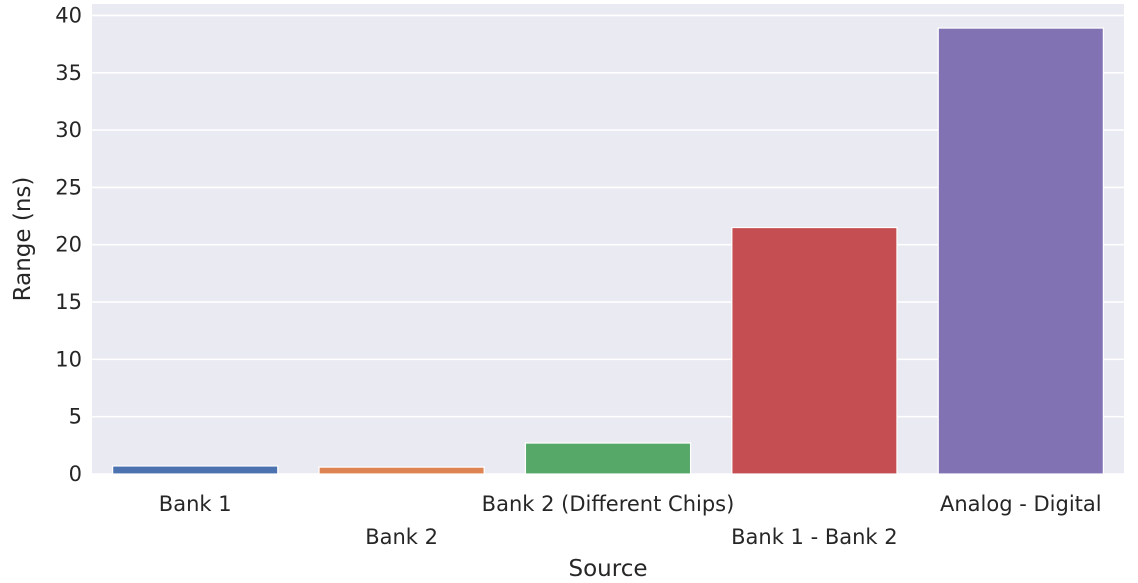 The image size is (1138, 583). I want to click on x-tick-label: Bank 2, so click(401, 537).